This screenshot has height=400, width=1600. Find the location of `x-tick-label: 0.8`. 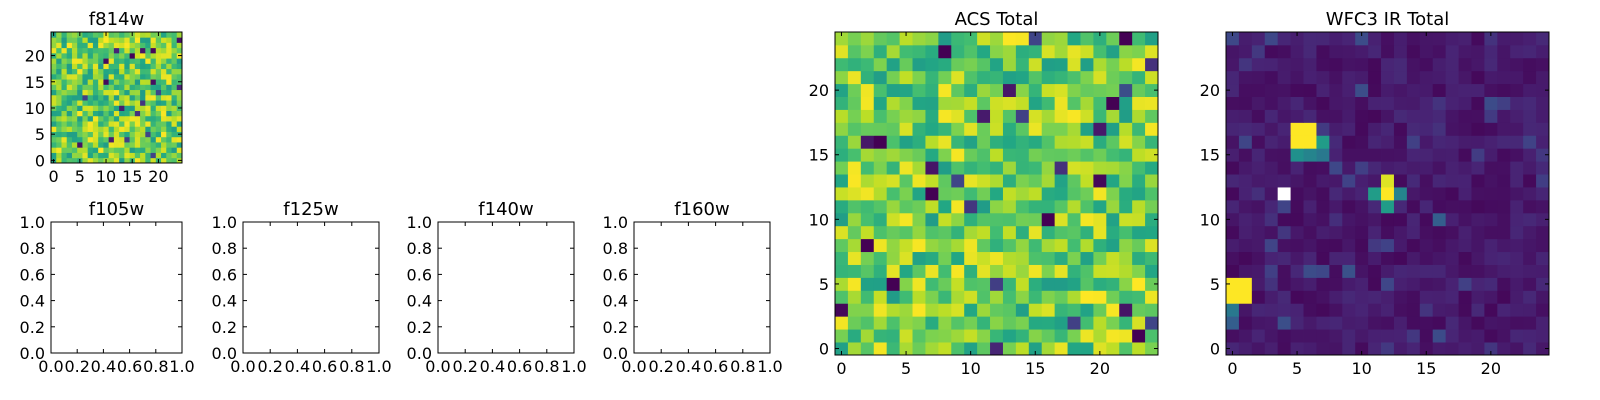

x-tick-label: 0.8 is located at coordinates (742, 366).